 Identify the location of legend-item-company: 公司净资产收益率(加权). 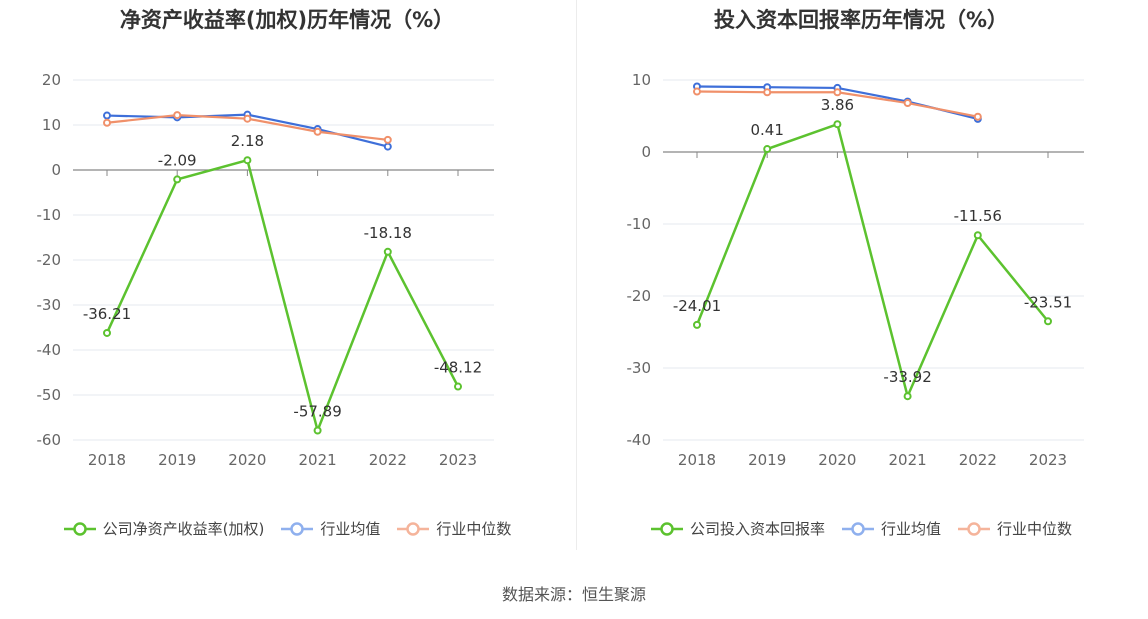
(164, 528).